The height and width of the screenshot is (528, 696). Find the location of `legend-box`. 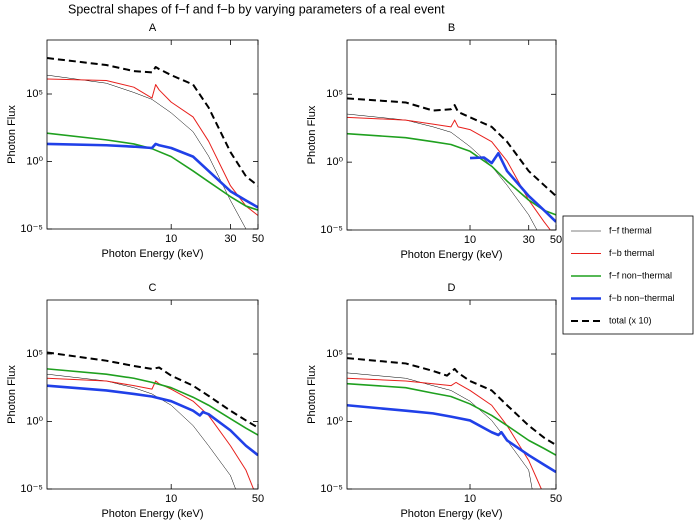

legend-box is located at coordinates (628, 275).